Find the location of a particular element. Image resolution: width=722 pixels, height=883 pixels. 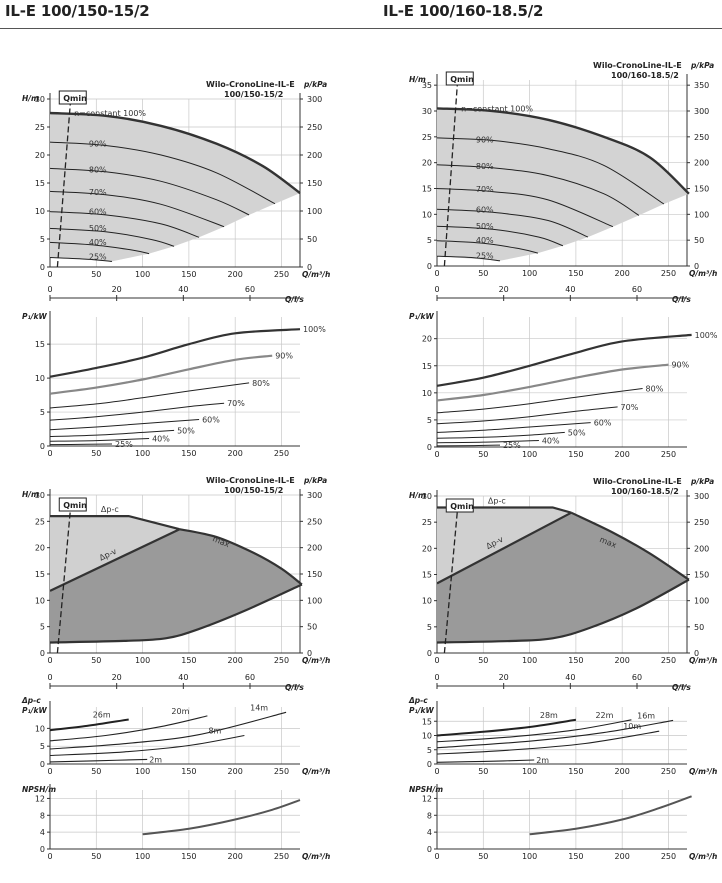

left-head-dp-curve-min is located at coordinates (176, 613).